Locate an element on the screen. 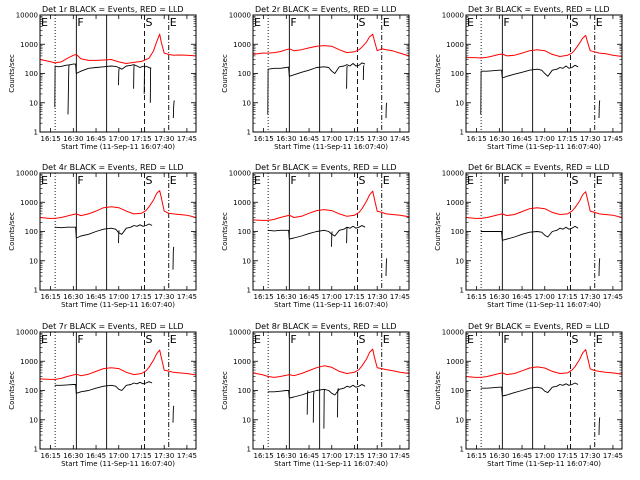 This screenshot has height=480, width=640. plot-title: Det 3r BLACK = Events, RED = LLD is located at coordinates (539, 9).